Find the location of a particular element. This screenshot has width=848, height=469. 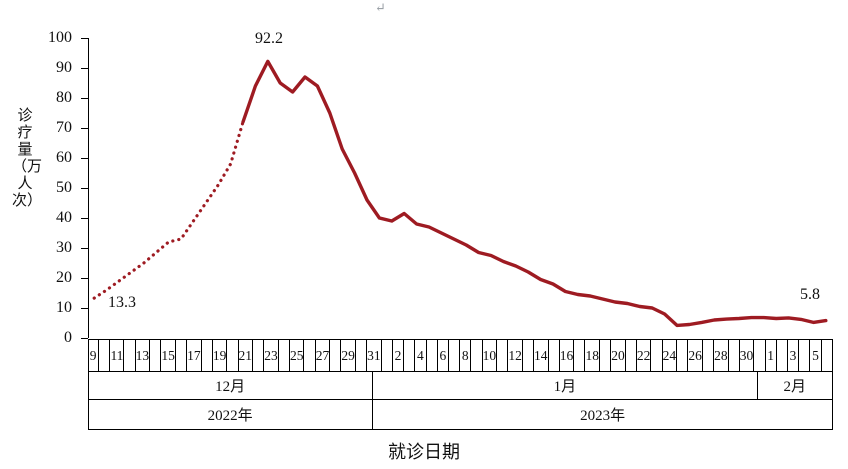

x-axis-day-label: 8 is located at coordinates (466, 355).